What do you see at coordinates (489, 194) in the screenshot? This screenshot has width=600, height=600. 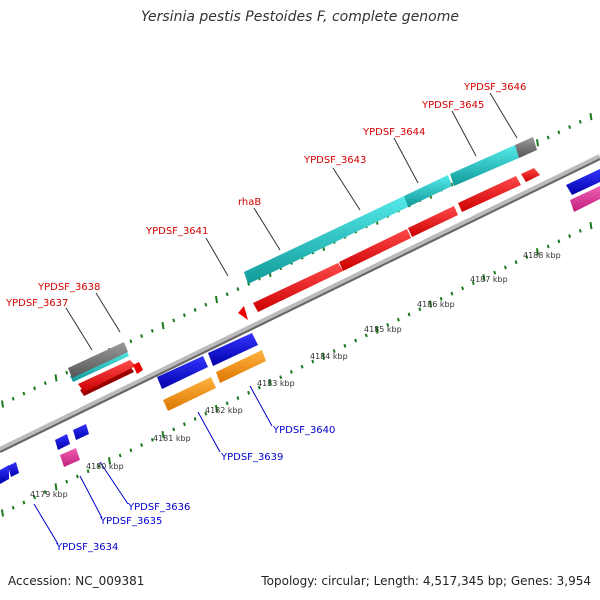 I see `gene-ypdsf-3645-body` at bounding box center [489, 194].